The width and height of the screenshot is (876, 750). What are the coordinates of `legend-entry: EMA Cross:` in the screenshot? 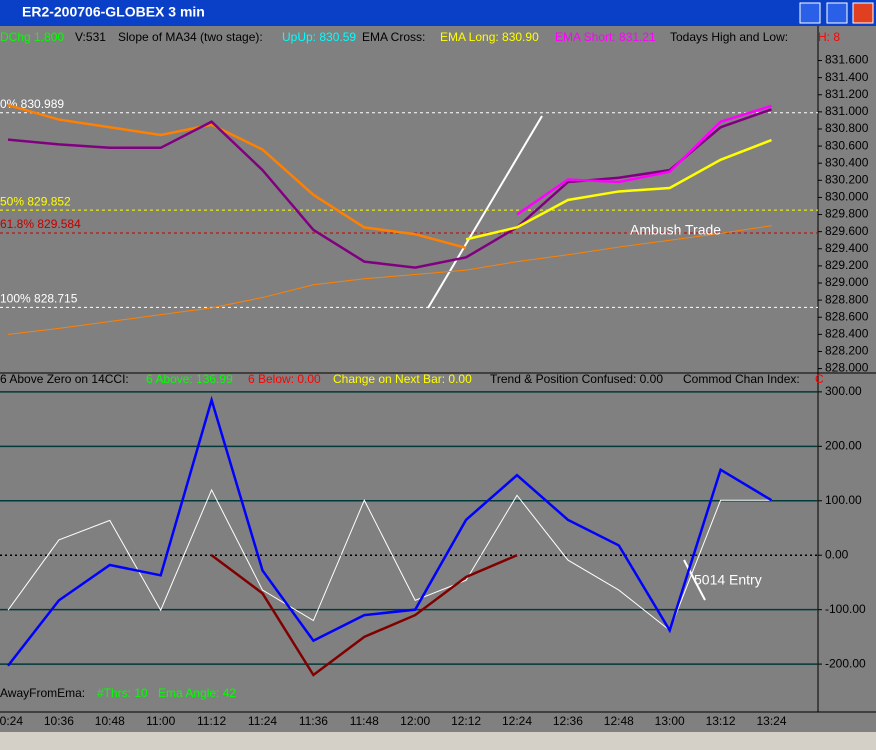 It's located at (393, 37).